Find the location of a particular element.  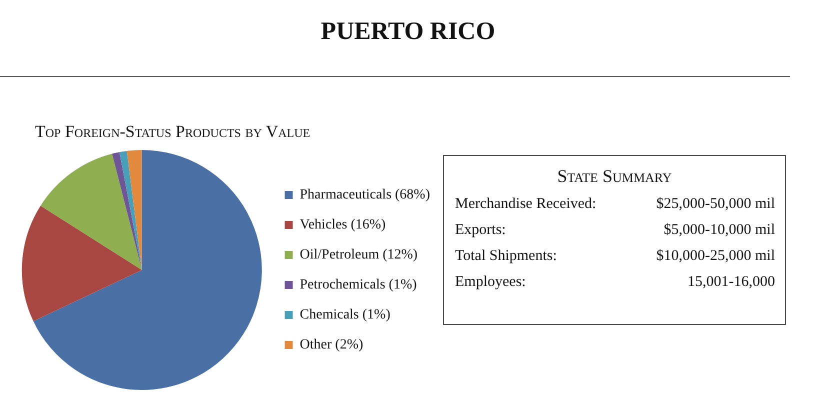

text: $25,000-50,000 mil is located at coordinates (715, 204).